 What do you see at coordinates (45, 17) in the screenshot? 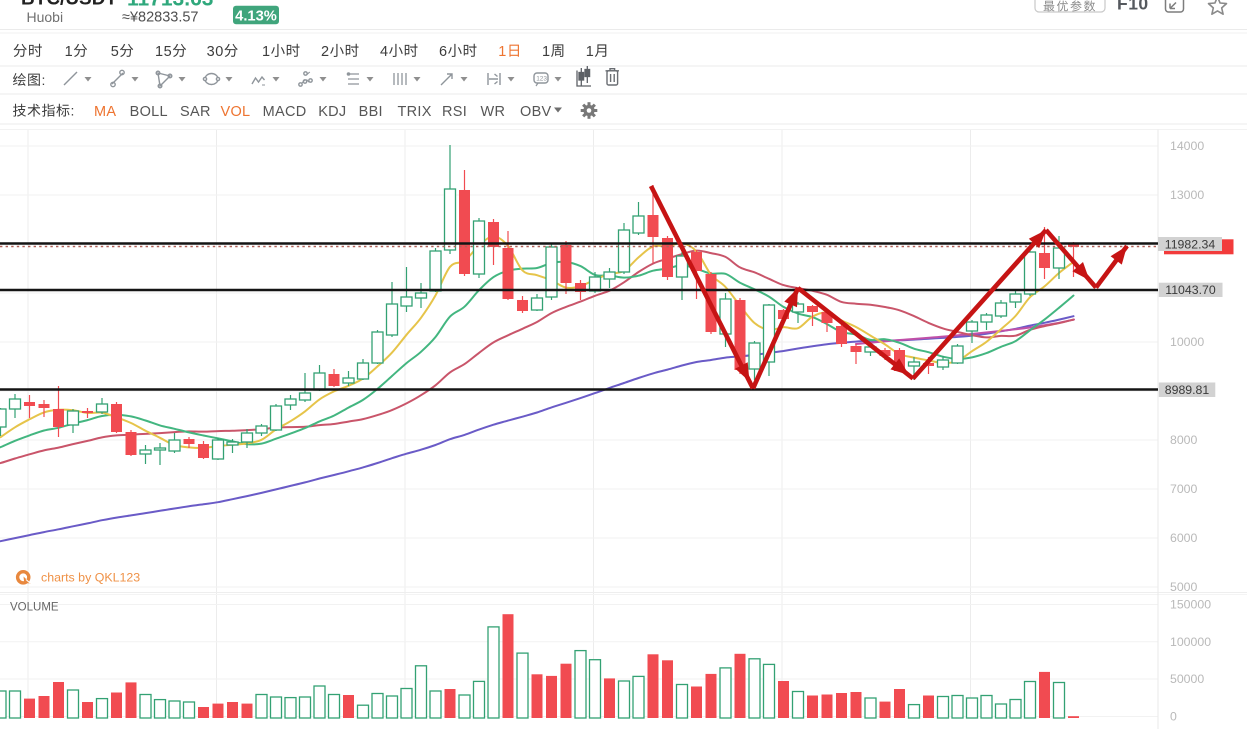
I see `svg-text: Huobi` at bounding box center [45, 17].